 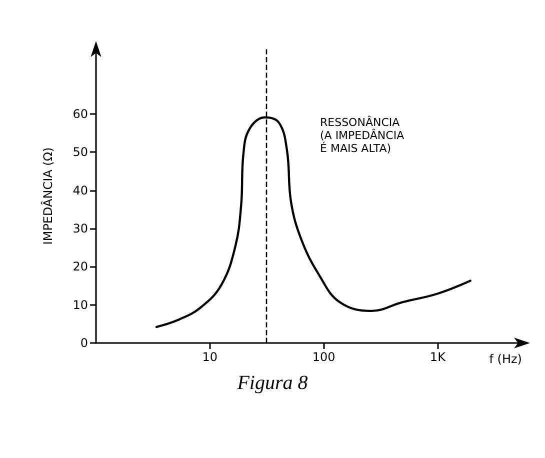 What do you see at coordinates (324, 357) in the screenshot?
I see `x-tick-label: 100` at bounding box center [324, 357].